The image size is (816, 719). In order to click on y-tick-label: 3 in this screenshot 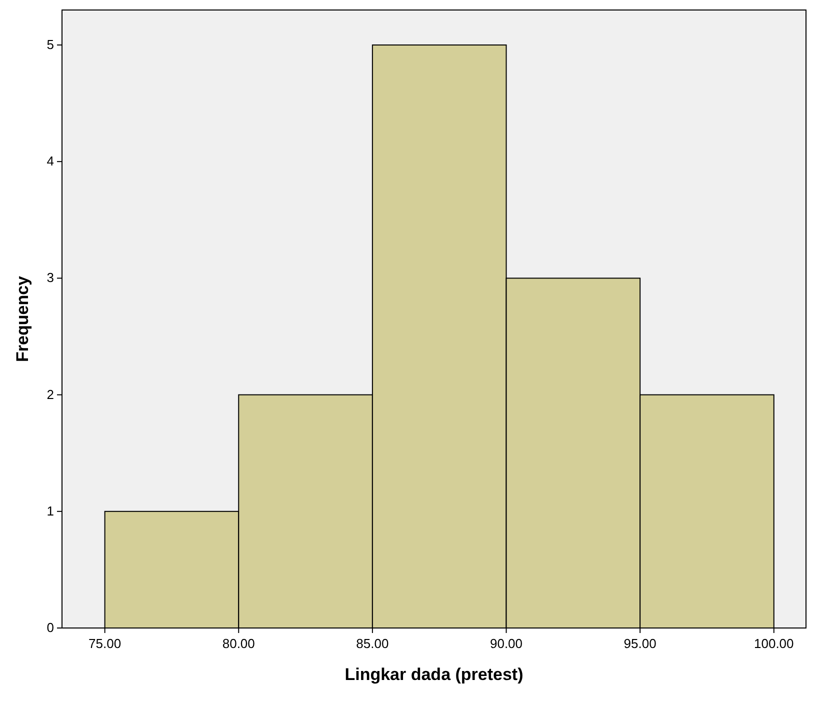, I will do `click(50, 278)`.